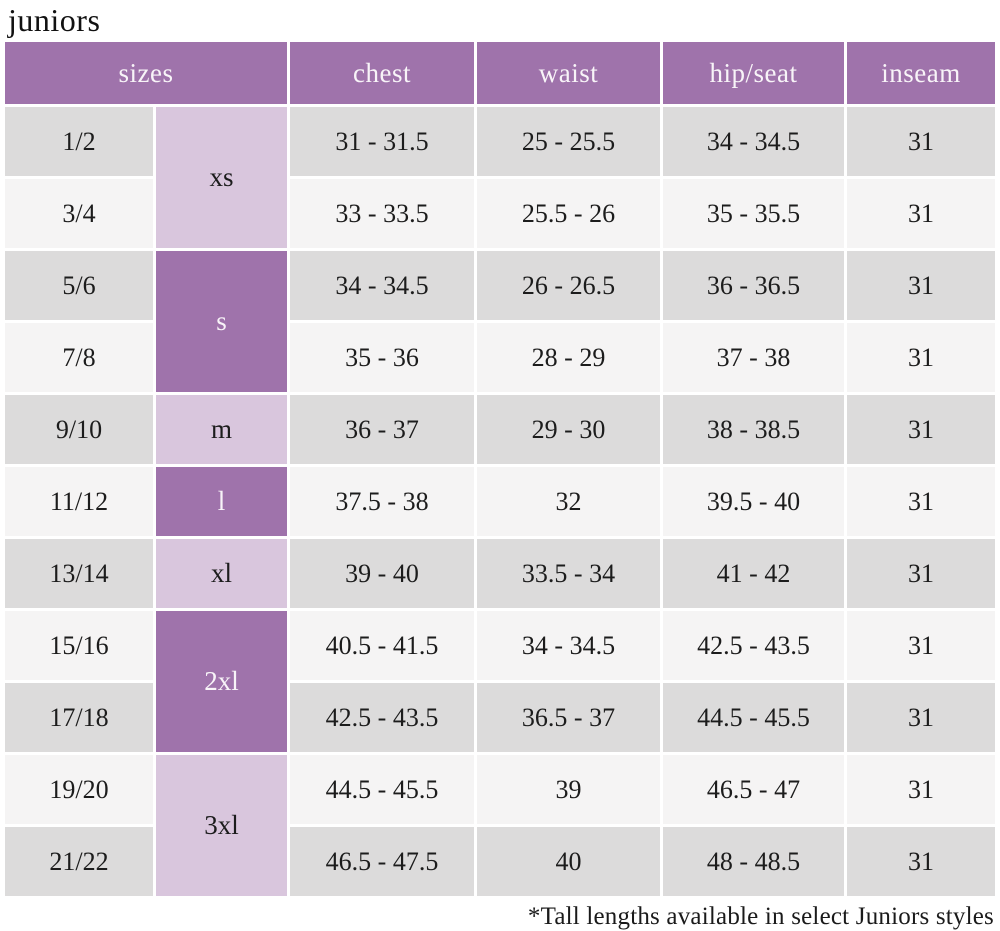  I want to click on size-number-cell: 17/18, so click(79, 717).